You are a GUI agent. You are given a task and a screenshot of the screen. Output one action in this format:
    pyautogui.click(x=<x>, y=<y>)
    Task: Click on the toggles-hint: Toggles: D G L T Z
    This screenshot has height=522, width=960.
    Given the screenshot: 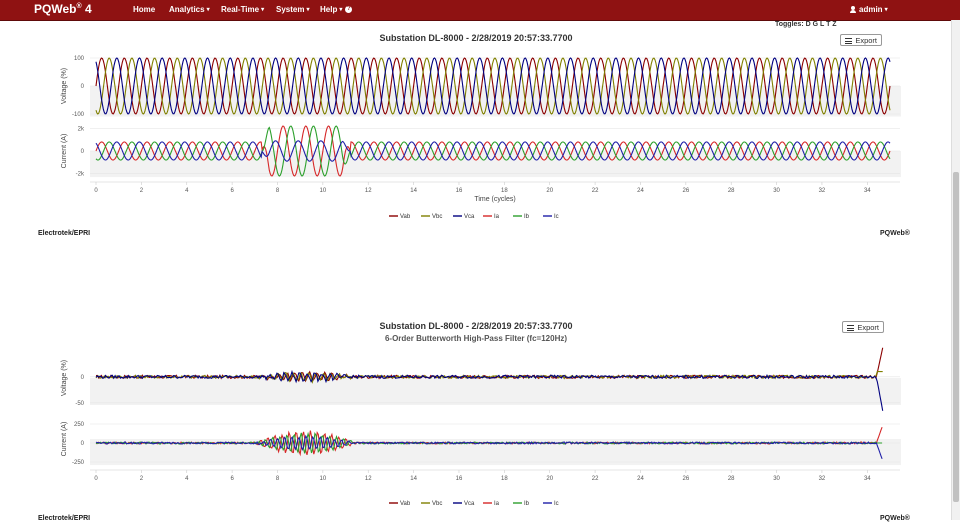 What is the action you would take?
    pyautogui.click(x=806, y=24)
    